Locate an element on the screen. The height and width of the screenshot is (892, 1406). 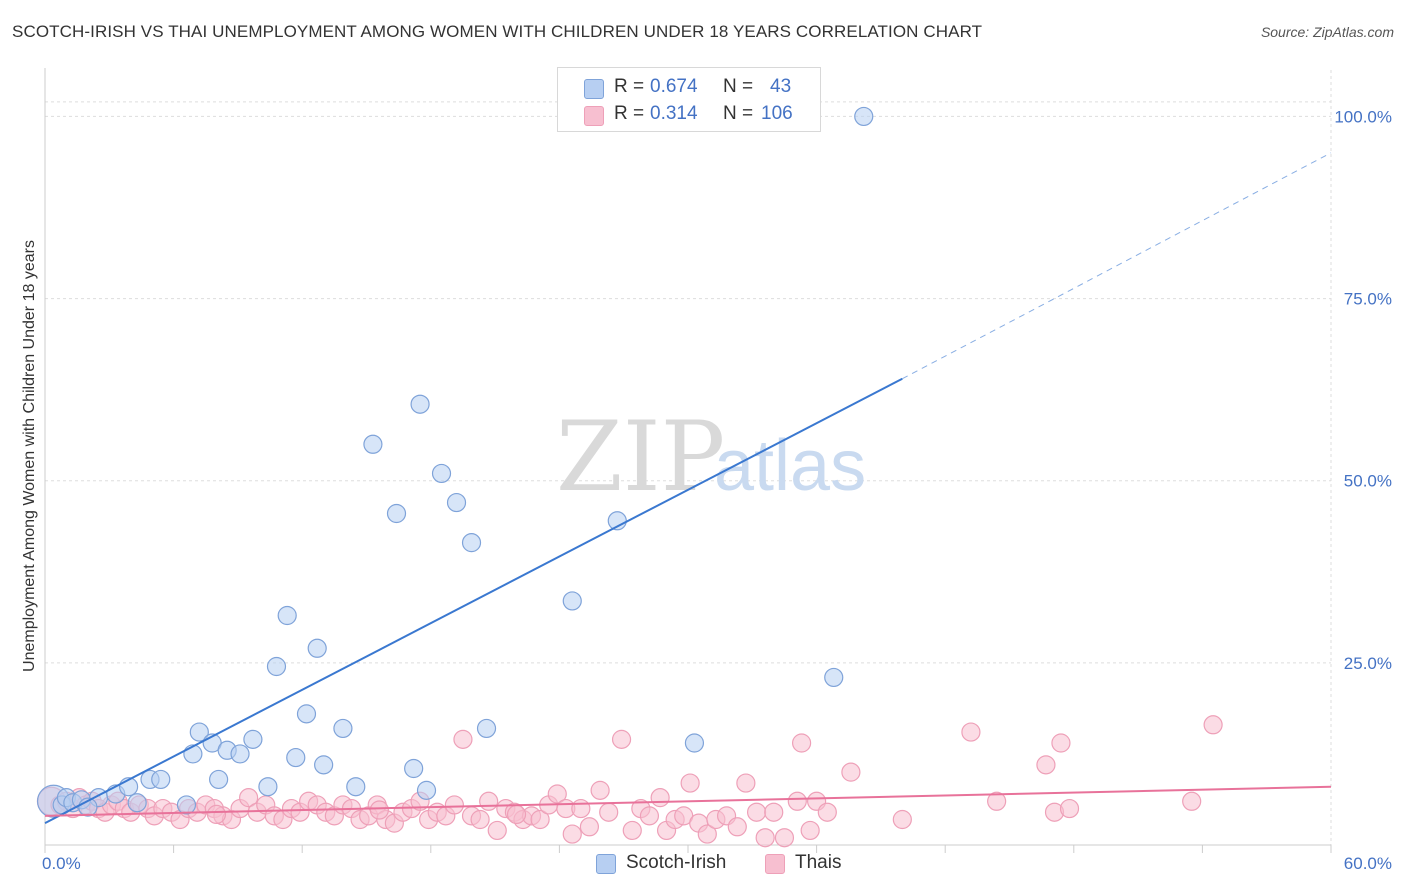
trendline-scotch-irish-extension is located at coordinates (1117, 266).